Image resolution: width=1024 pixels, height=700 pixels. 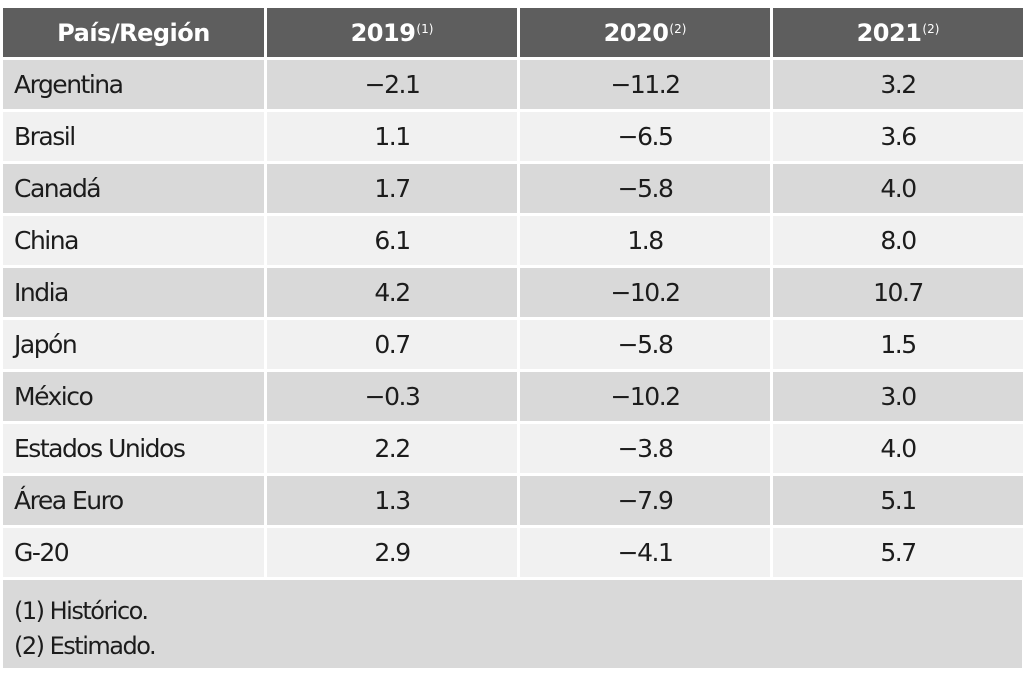 I want to click on value-2019: 4.2, so click(x=392, y=292).